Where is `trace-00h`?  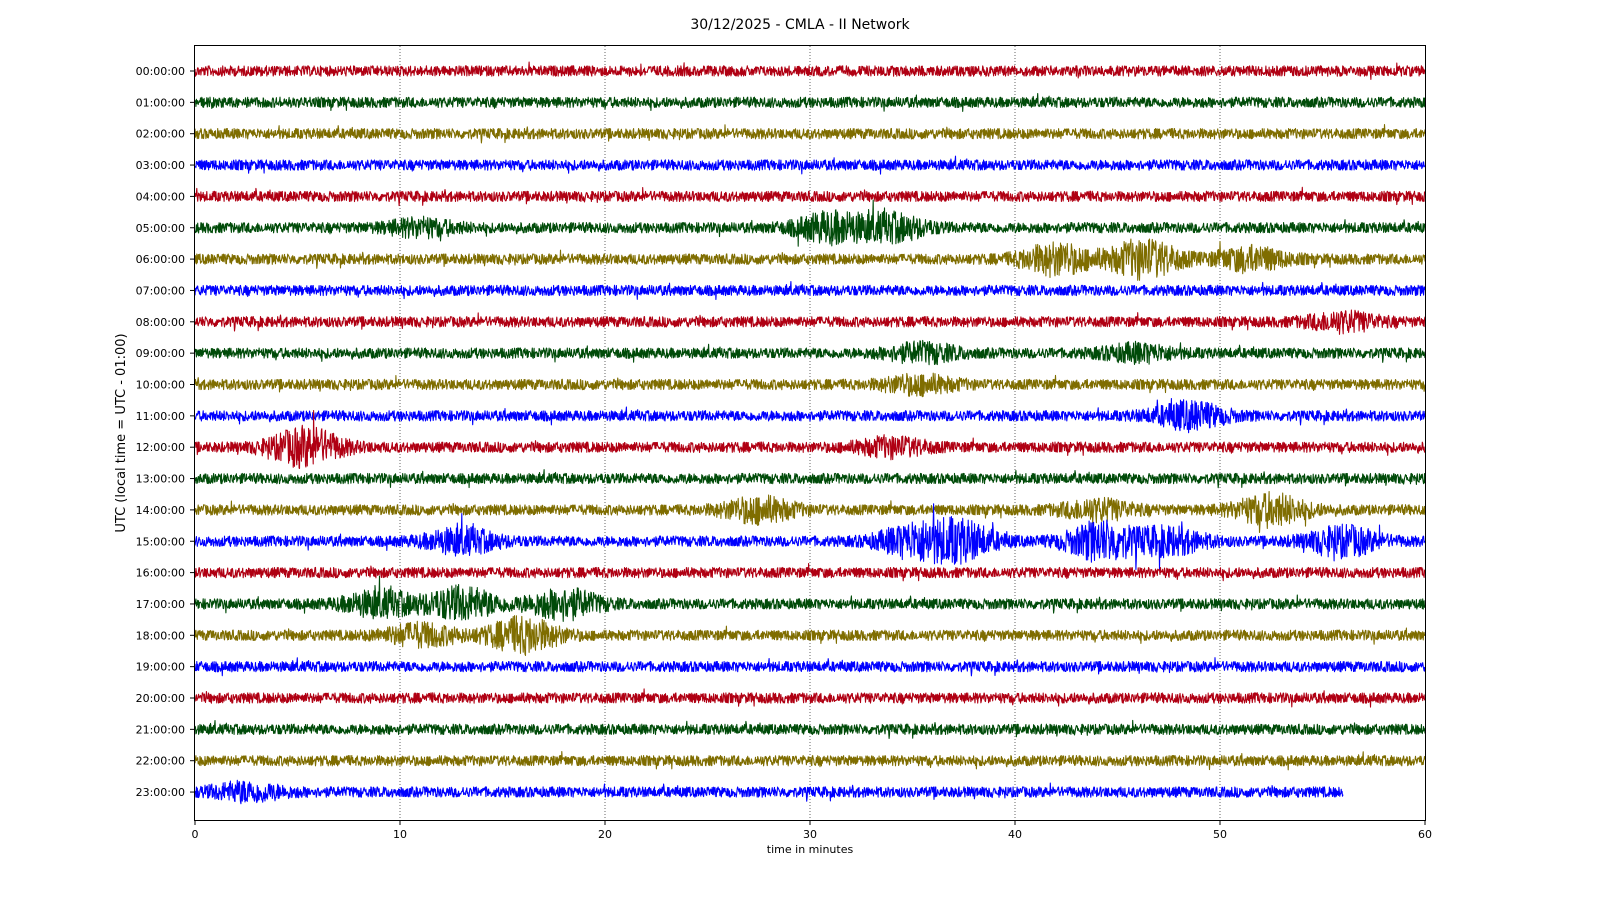 trace-00h is located at coordinates (810, 70).